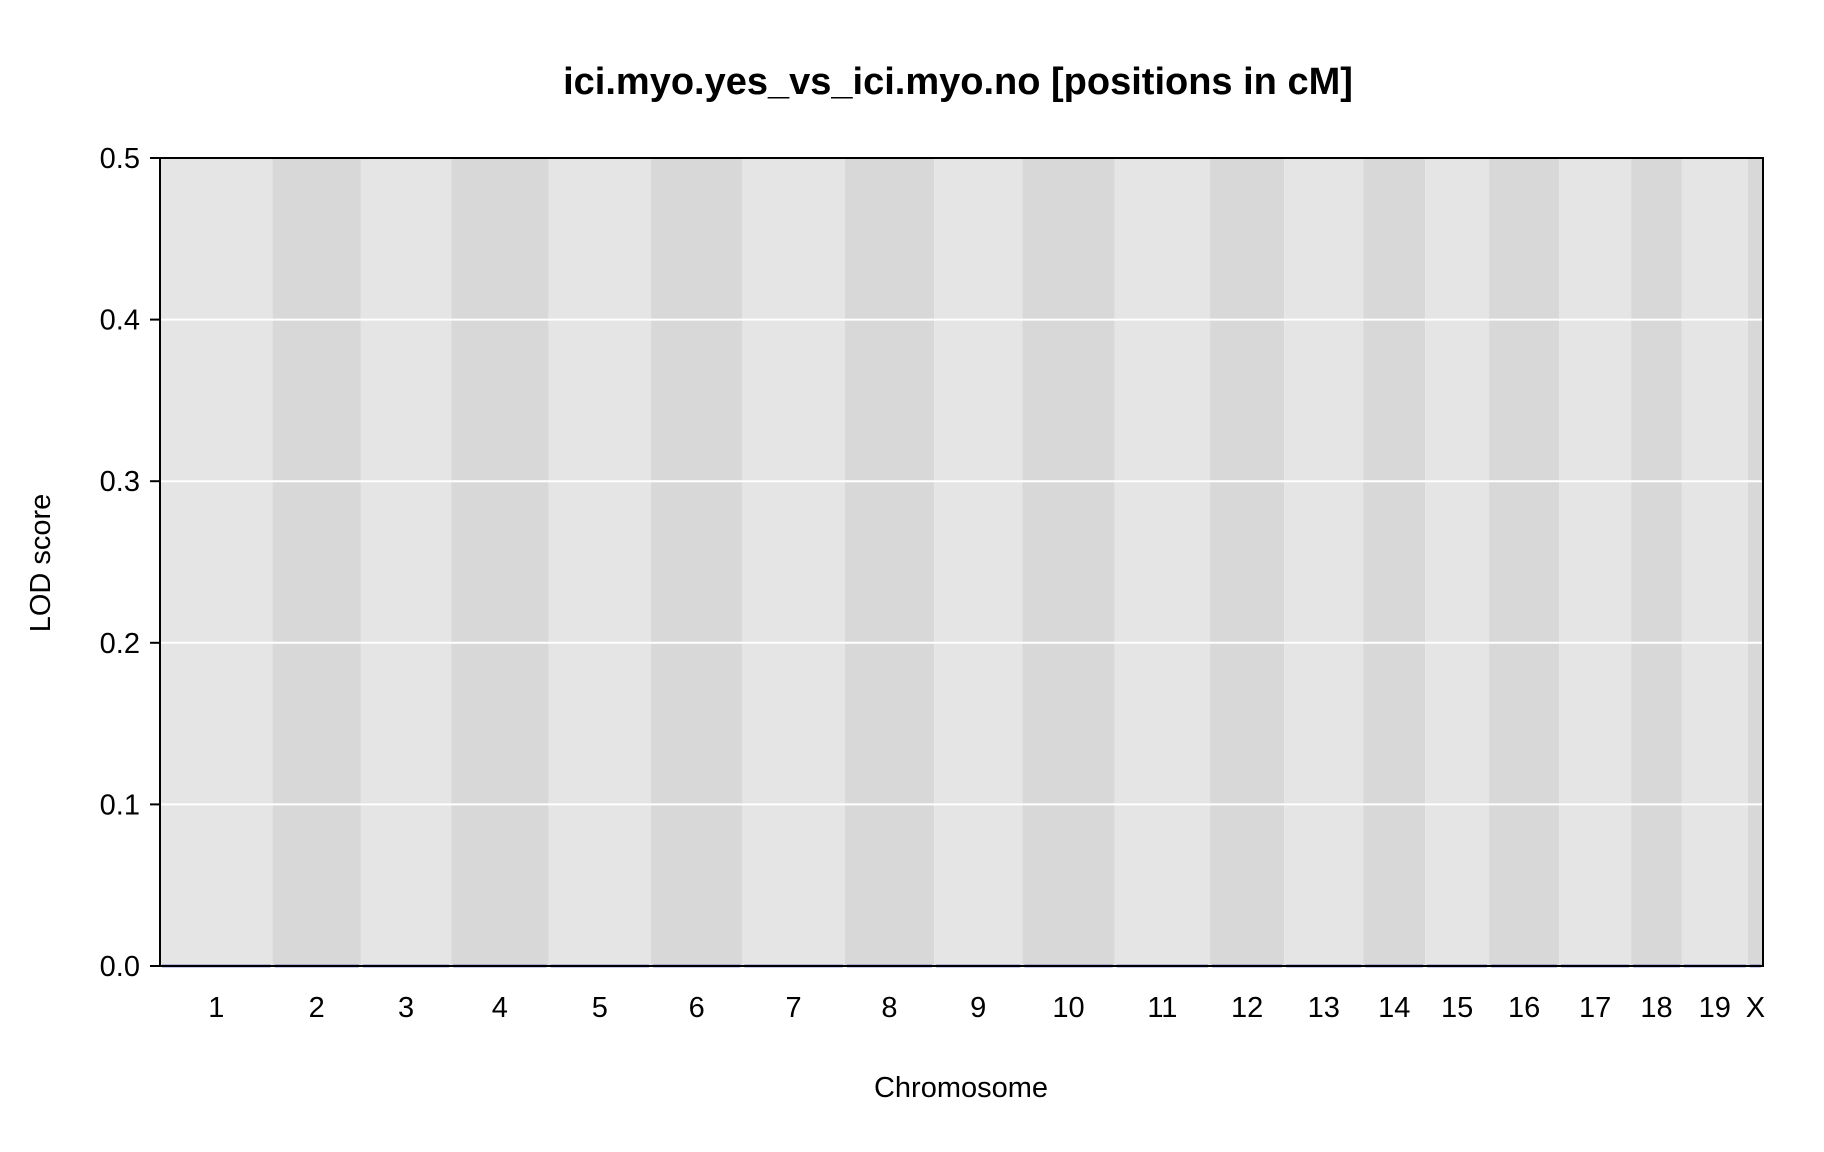  I want to click on chromosome-band-X, so click(1755, 562).